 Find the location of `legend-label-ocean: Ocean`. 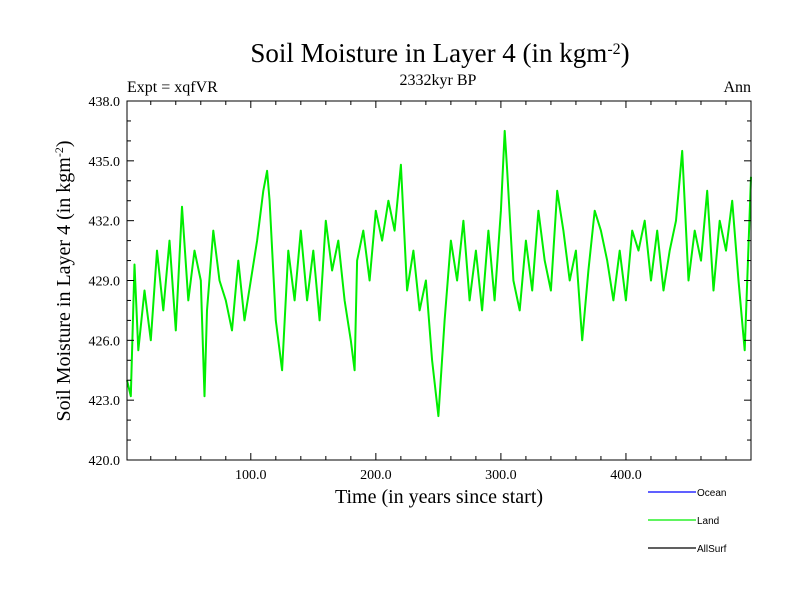

legend-label-ocean: Ocean is located at coordinates (711, 493).